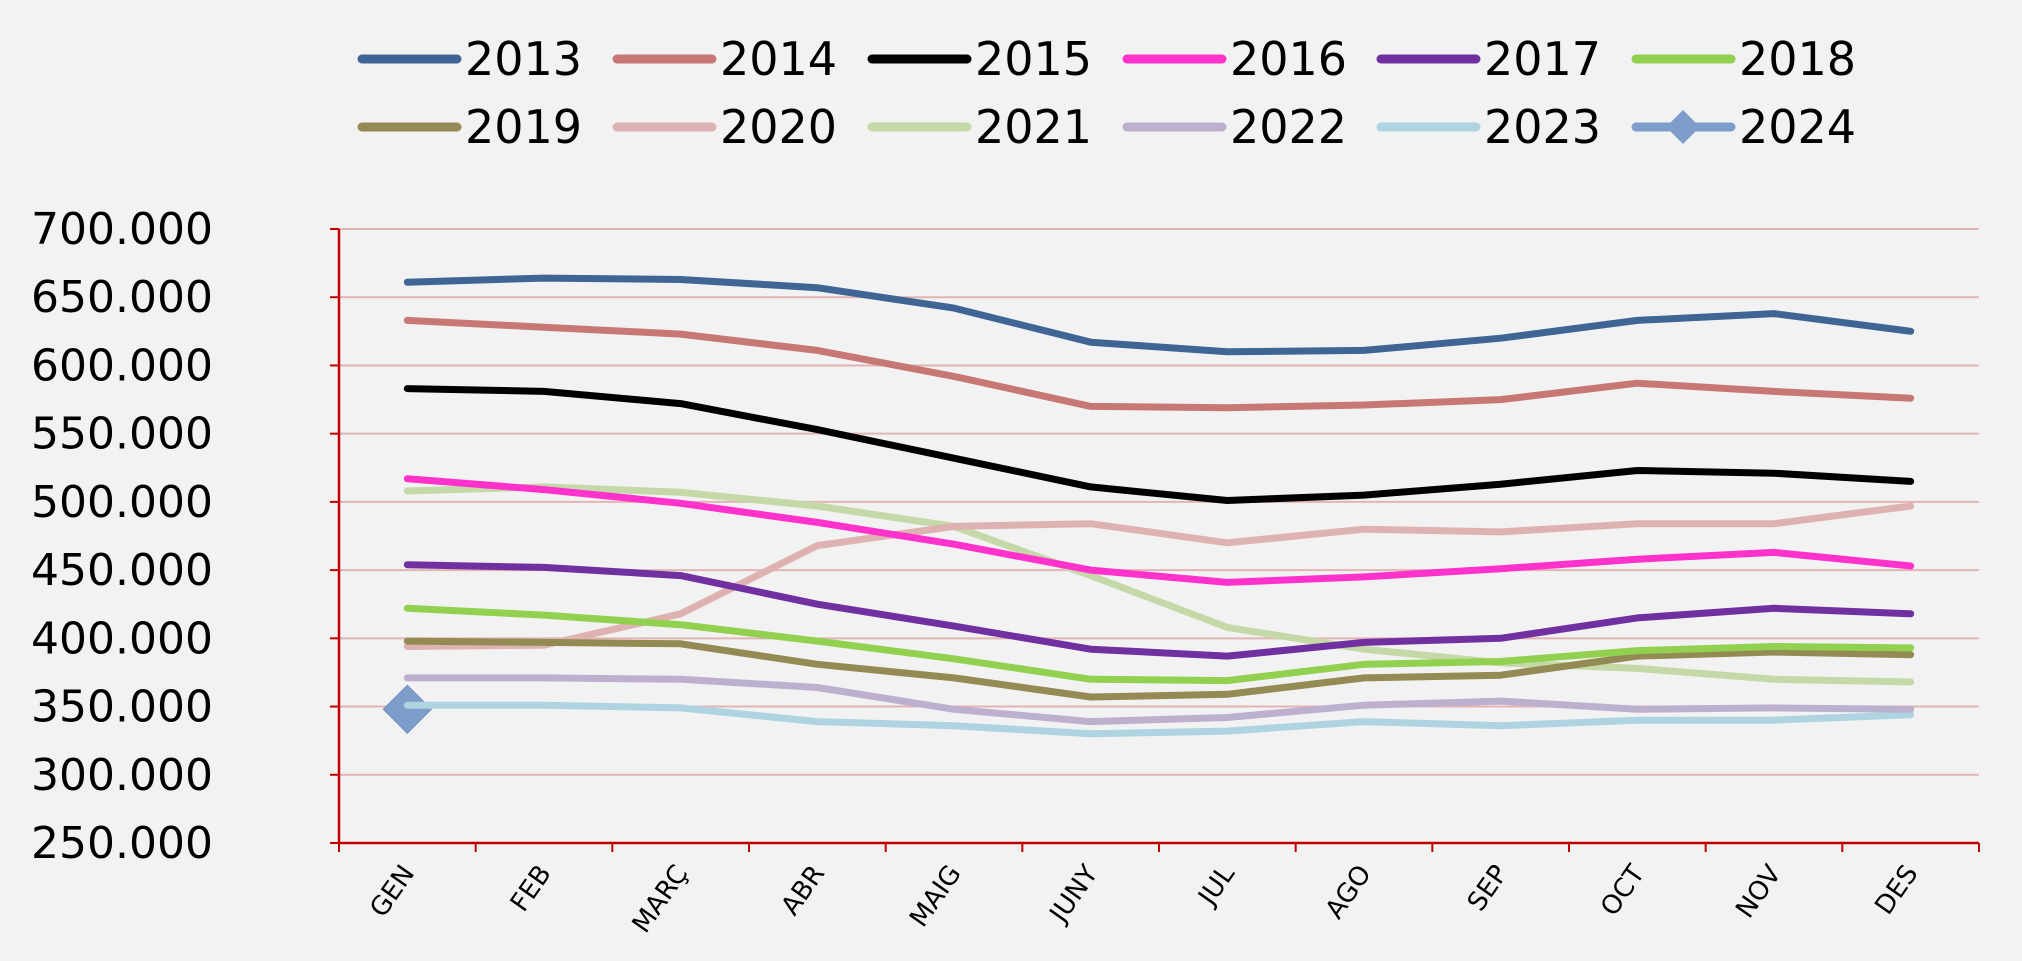 The image size is (2022, 961). I want to click on legend-label: 2019, so click(523, 127).